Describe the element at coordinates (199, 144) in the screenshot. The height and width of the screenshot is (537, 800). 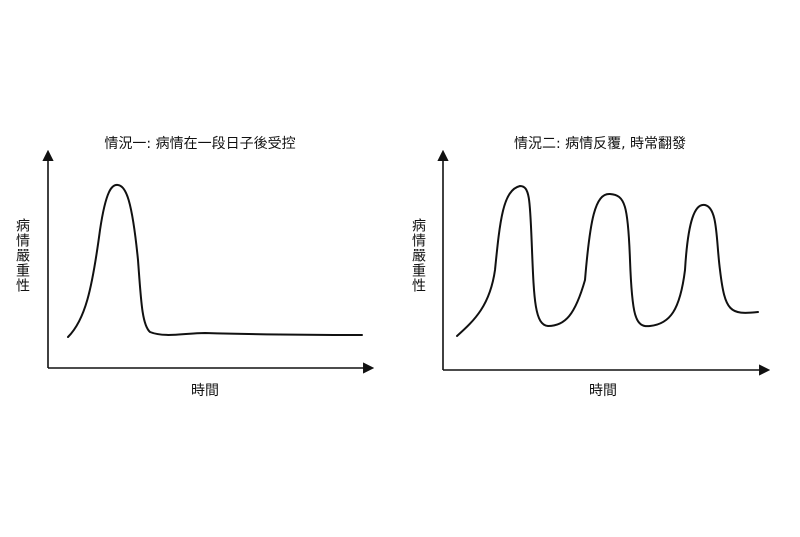
I see `panel-title: 情況一: 病情在一段日子後受控` at that location.